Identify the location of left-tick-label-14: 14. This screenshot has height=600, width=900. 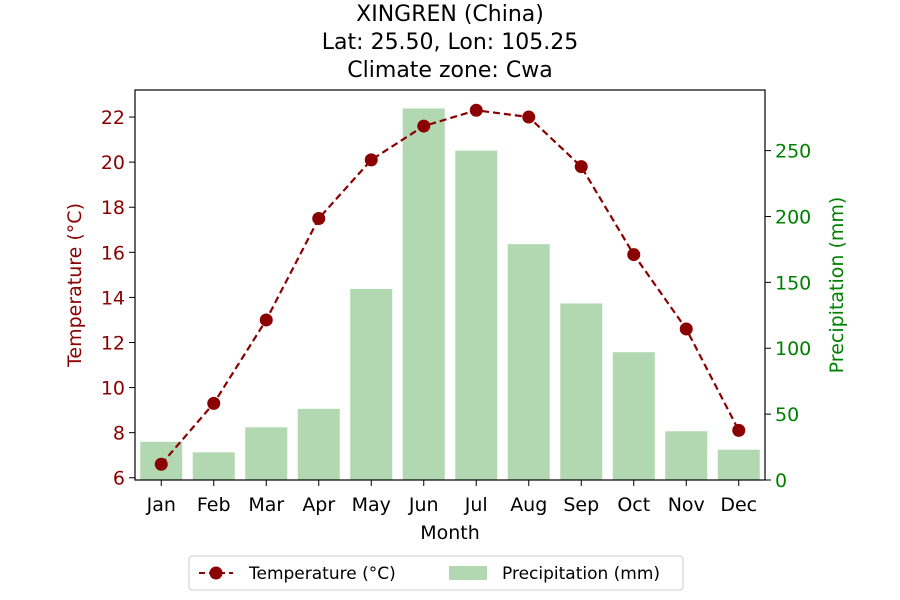
(113, 298).